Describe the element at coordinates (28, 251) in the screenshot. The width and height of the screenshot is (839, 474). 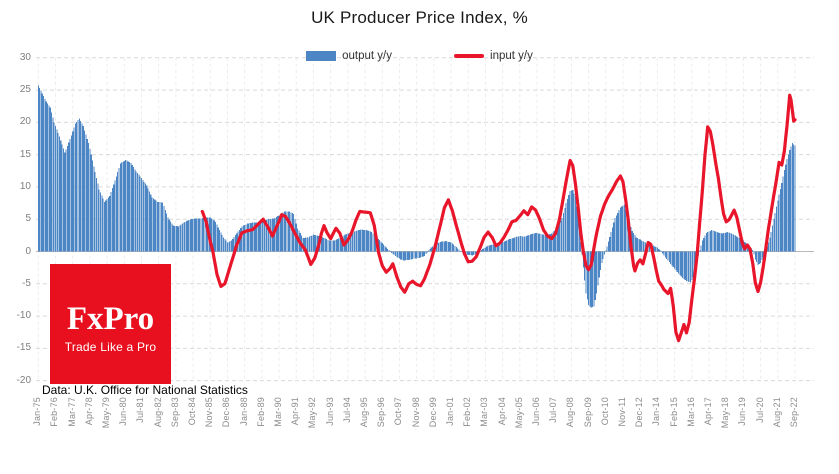
I see `y-axis-tick-label: 0` at that location.